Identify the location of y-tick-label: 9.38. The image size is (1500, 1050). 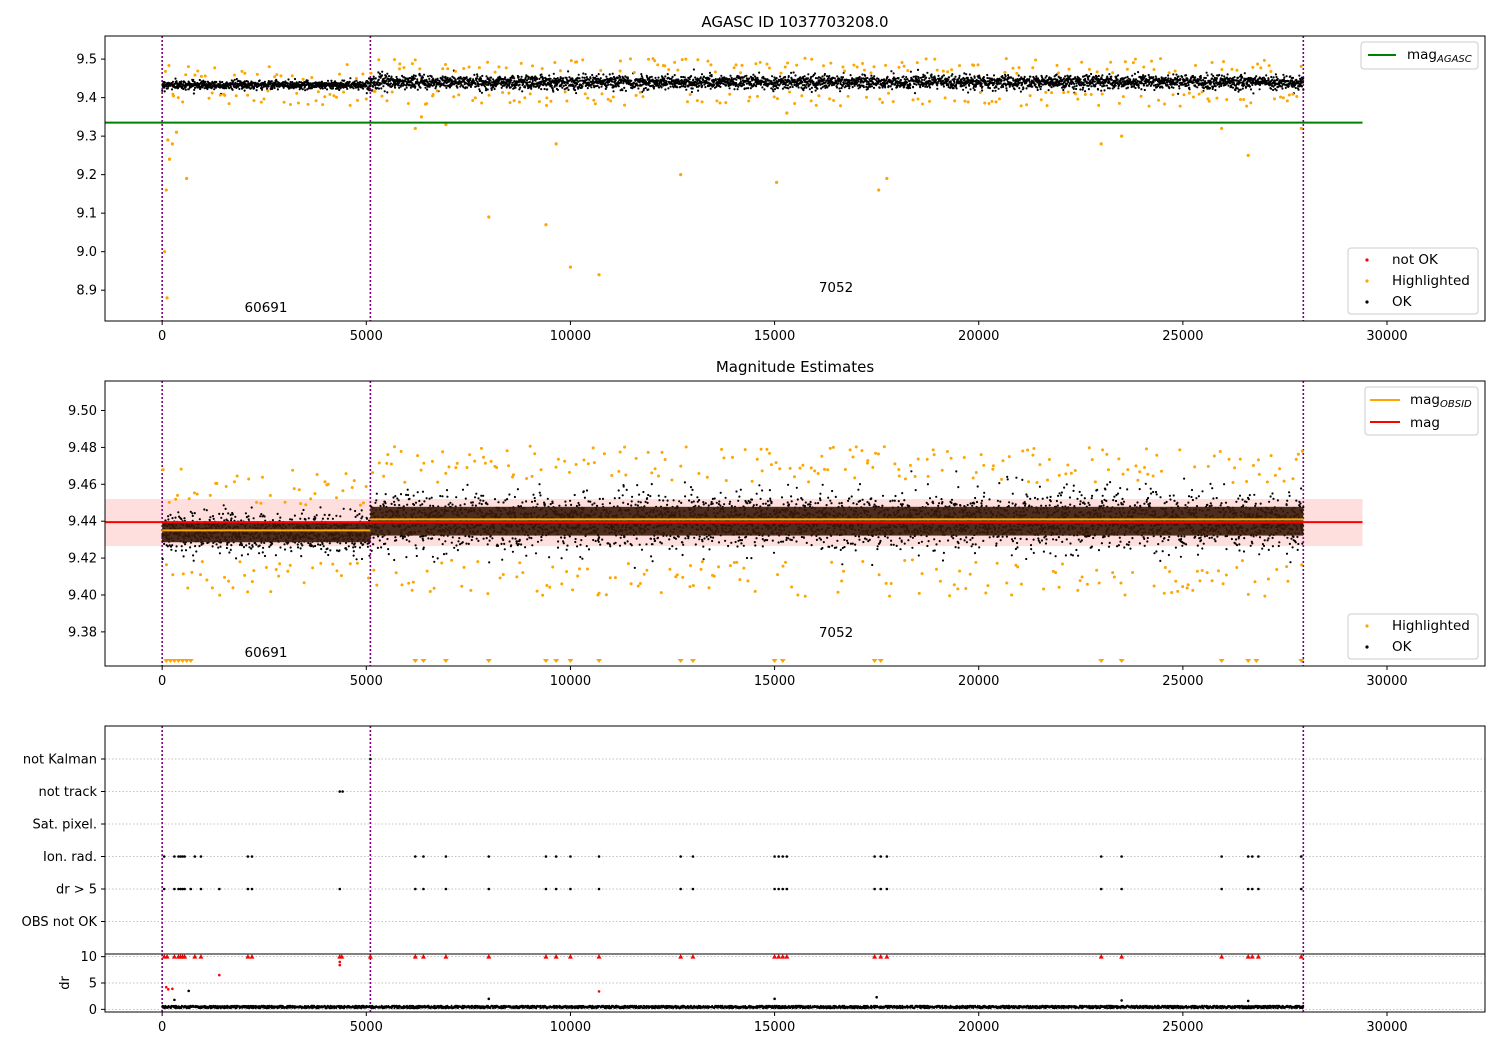
(82, 632).